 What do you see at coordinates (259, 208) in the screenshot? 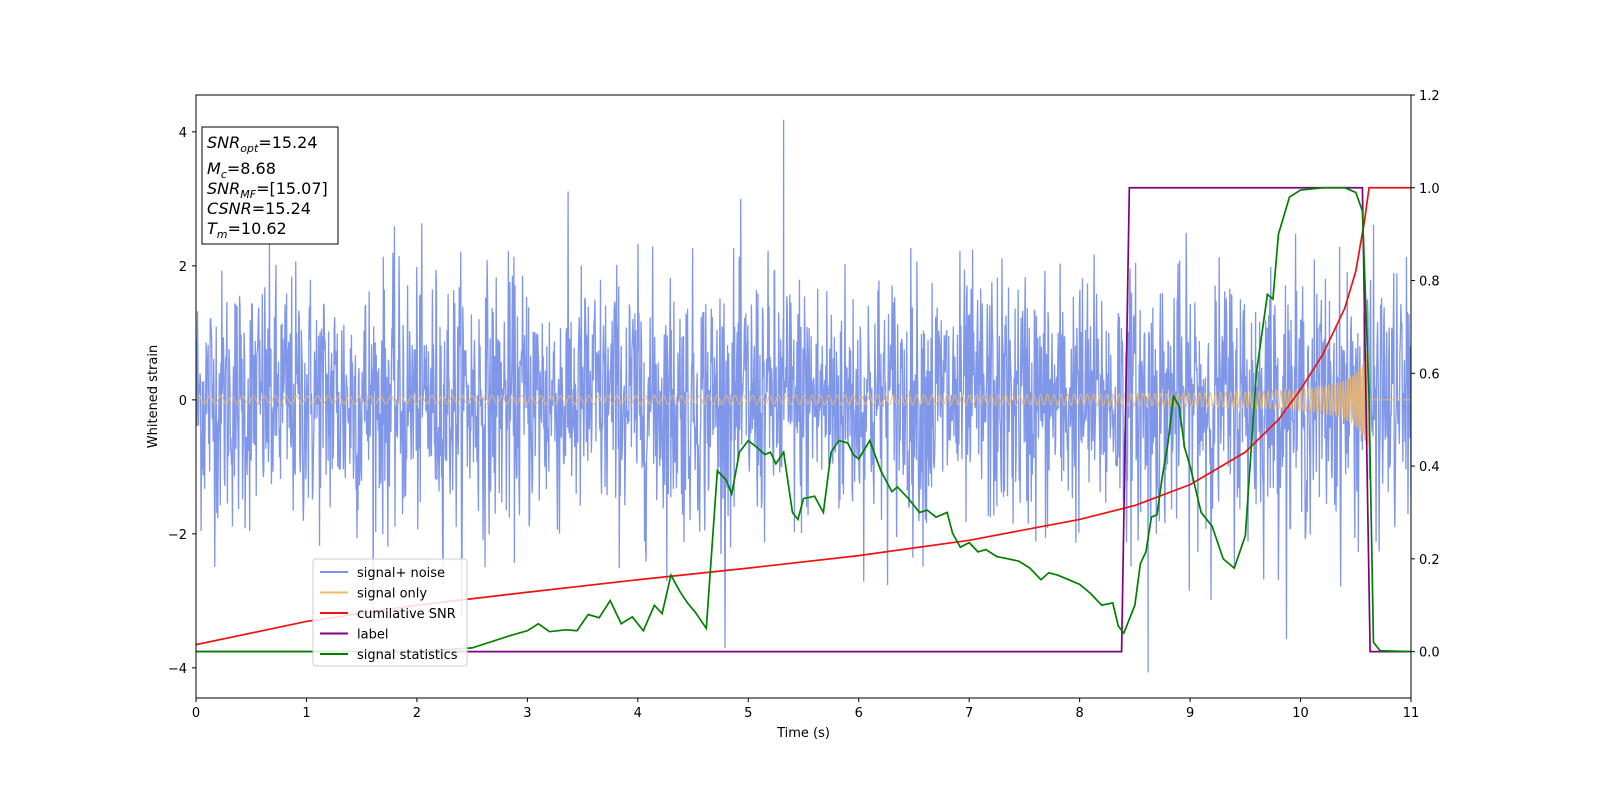
I see `info-box-line: CSNR=15.24` at bounding box center [259, 208].